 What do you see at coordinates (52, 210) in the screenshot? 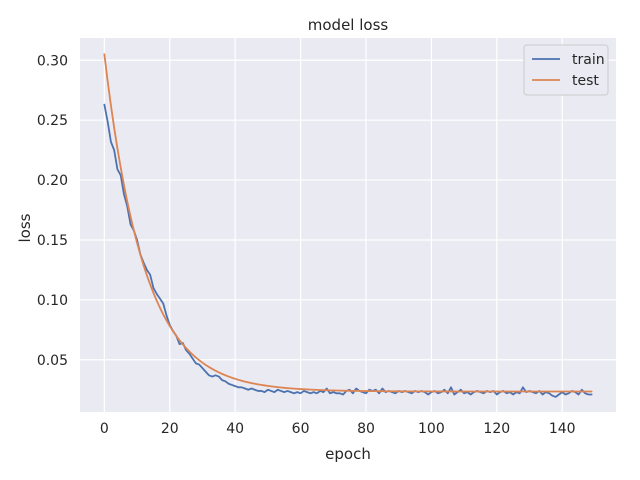
I see `y-tick-labels: 0.05 0.10 0.15 0.20 0.25 0.30` at bounding box center [52, 210].